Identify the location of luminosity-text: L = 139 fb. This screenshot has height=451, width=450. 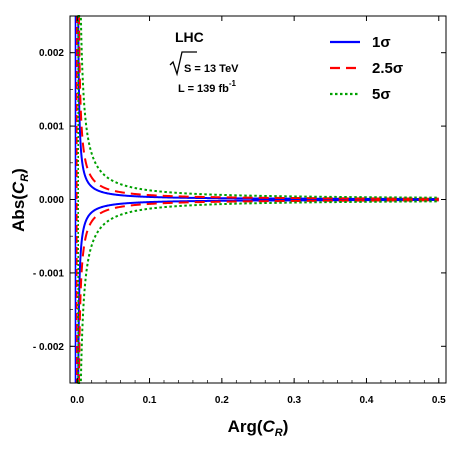
(203, 89).